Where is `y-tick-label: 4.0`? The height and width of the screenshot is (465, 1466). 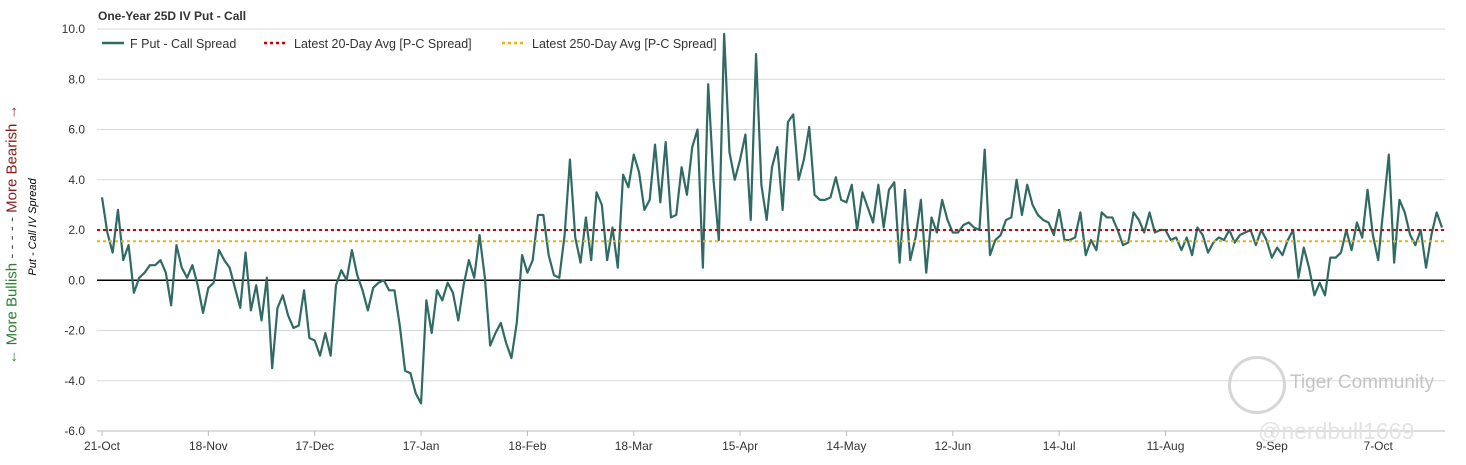 y-tick-label: 4.0 is located at coordinates (76, 180).